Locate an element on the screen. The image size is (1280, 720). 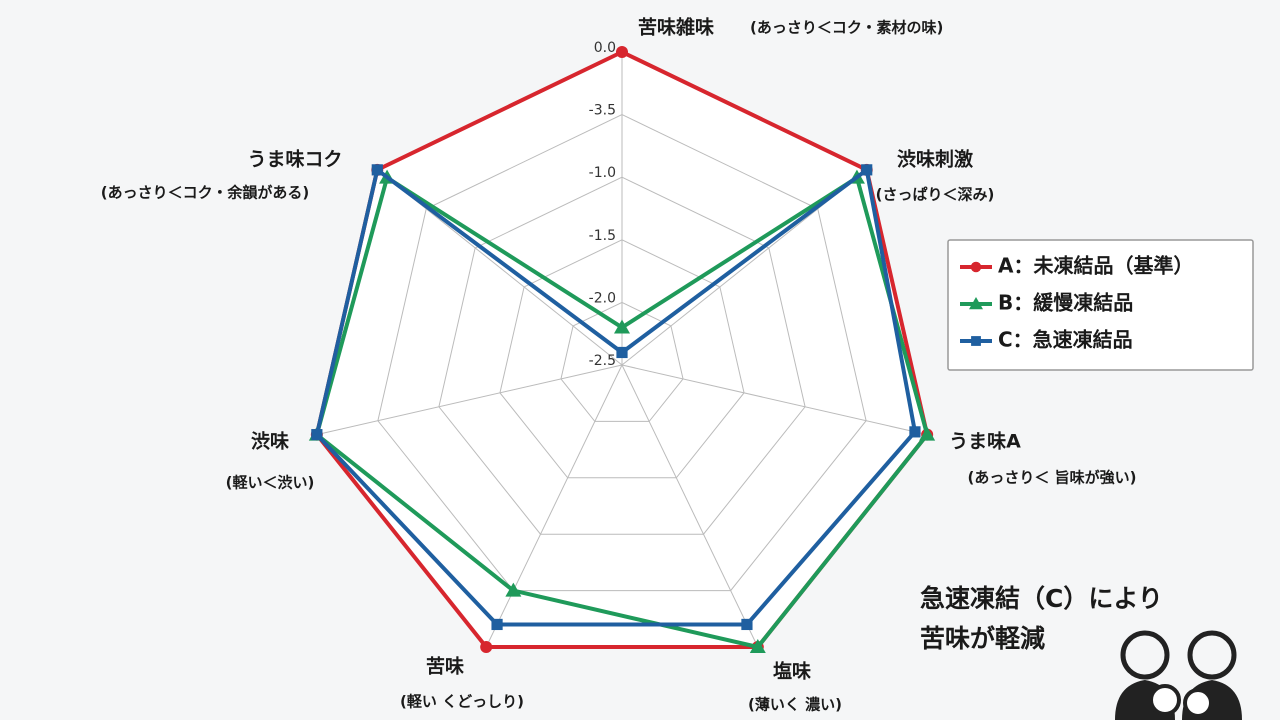
legend-box is located at coordinates (1100, 305).